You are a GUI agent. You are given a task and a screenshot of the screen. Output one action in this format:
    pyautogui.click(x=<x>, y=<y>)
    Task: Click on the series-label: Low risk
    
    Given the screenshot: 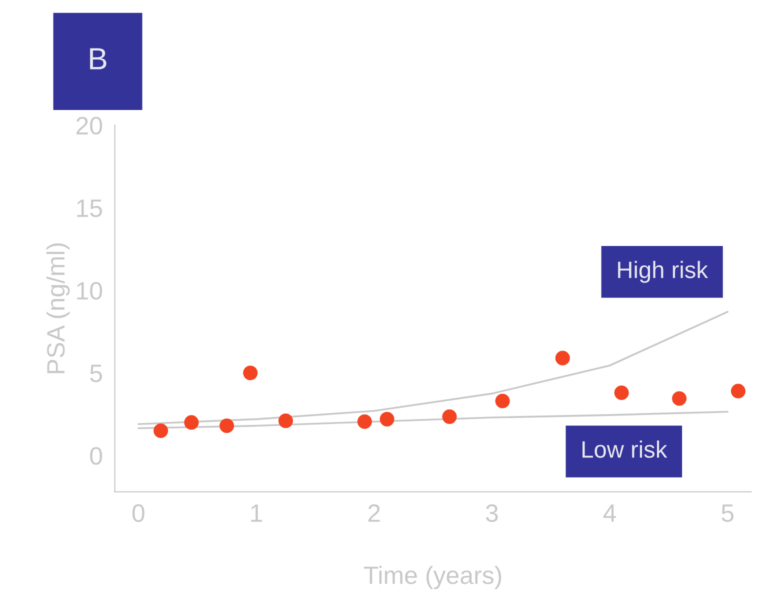 What is the action you would take?
    pyautogui.click(x=625, y=449)
    